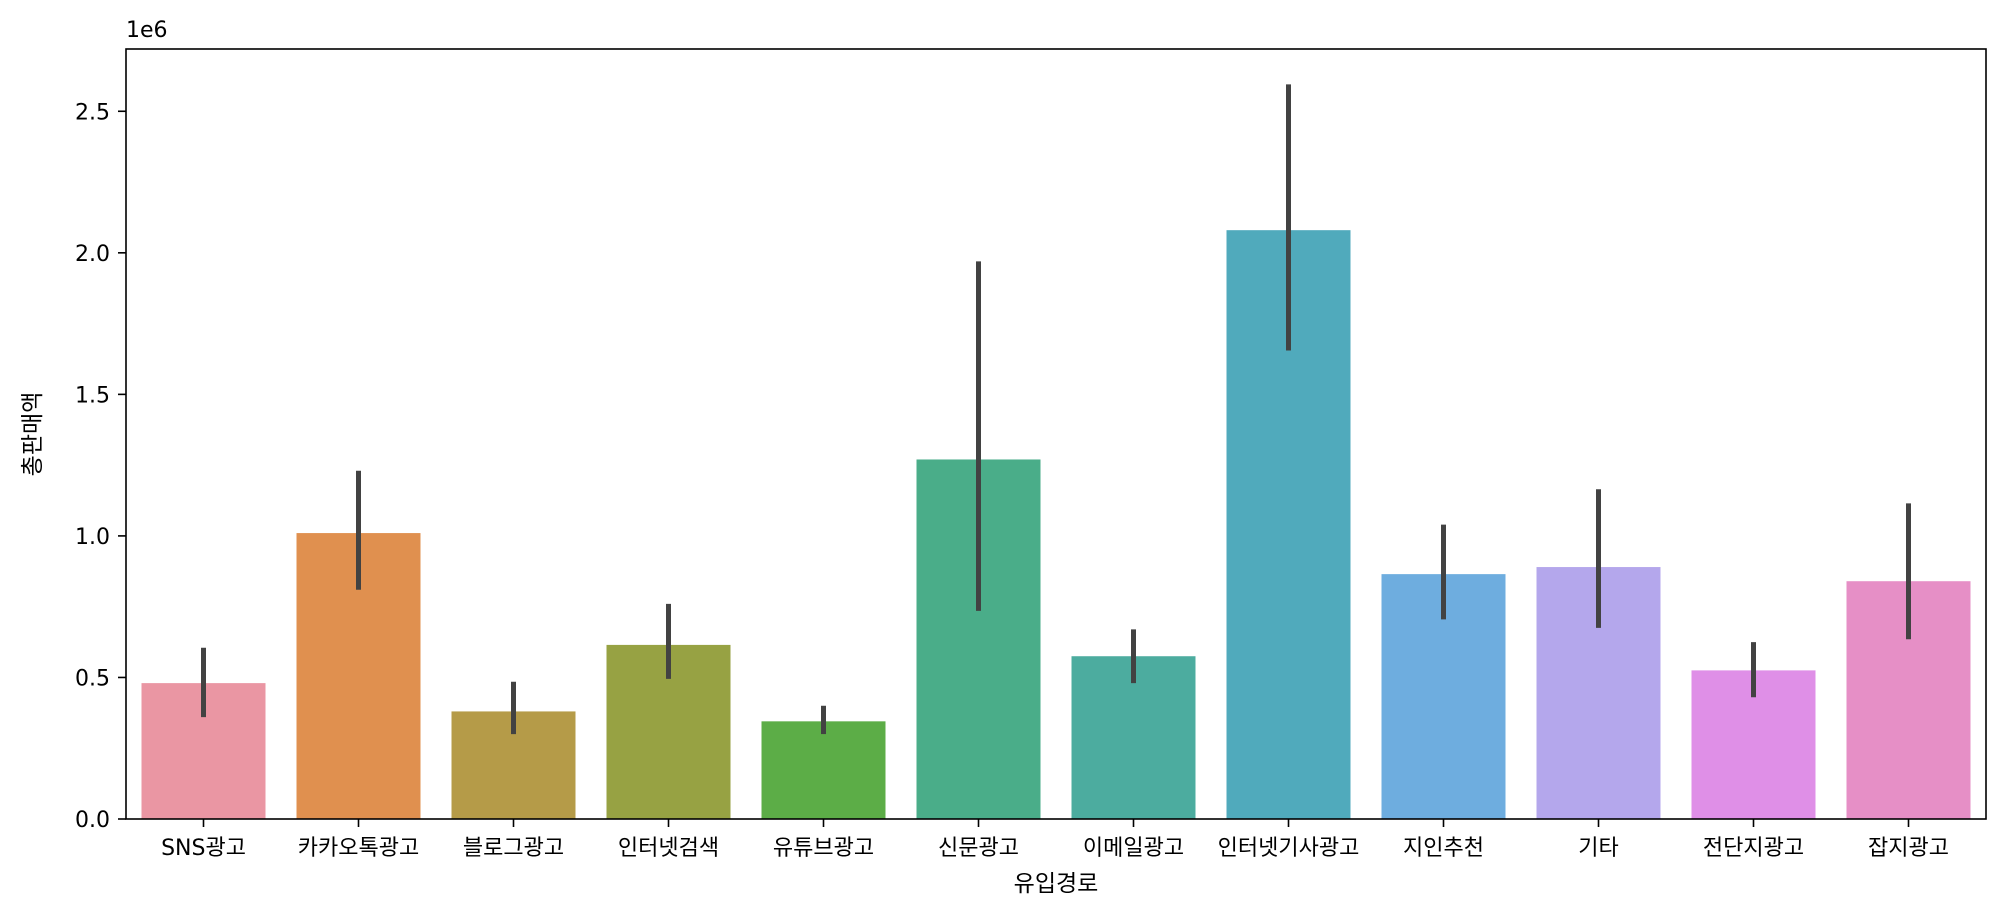  I want to click on x-tick-label: 기타, so click(1598, 848).